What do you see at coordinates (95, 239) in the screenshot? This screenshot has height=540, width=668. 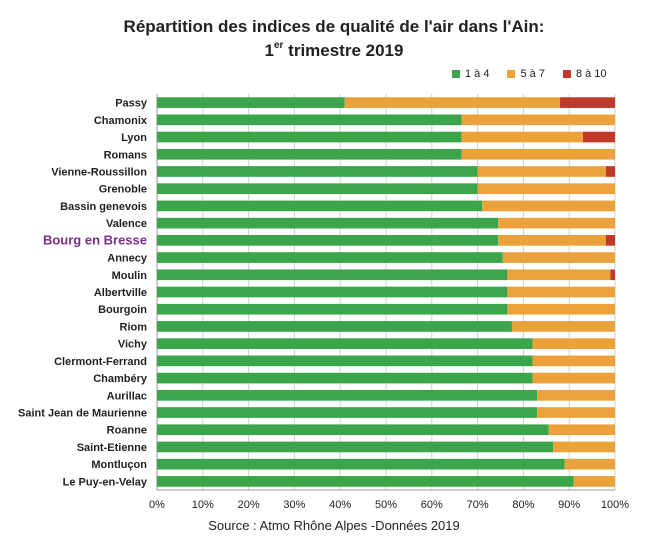 I see `category-label: Bourg en Bresse` at bounding box center [95, 239].